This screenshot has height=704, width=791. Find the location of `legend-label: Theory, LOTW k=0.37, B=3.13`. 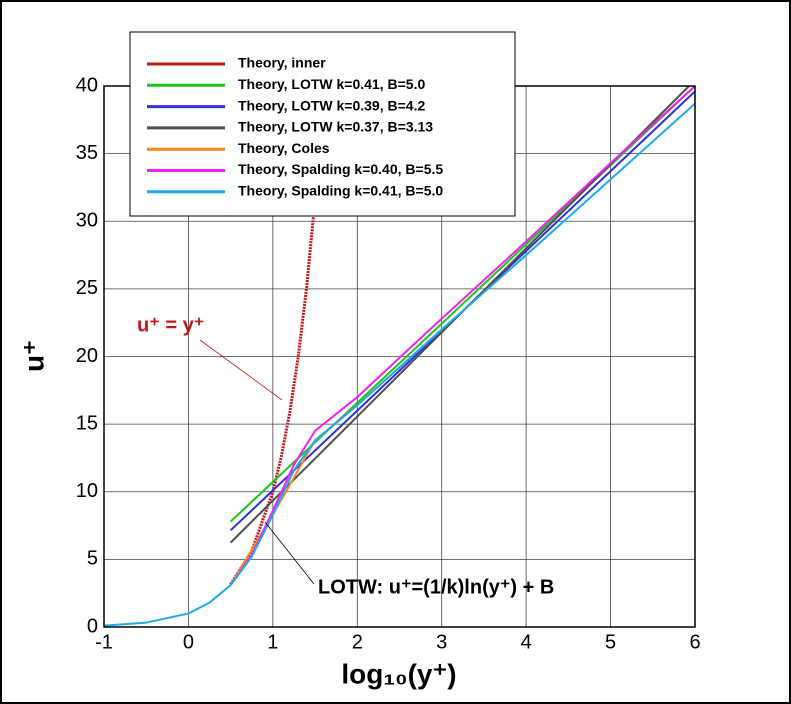

legend-label: Theory, LOTW k=0.37, B=3.13 is located at coordinates (335, 127).